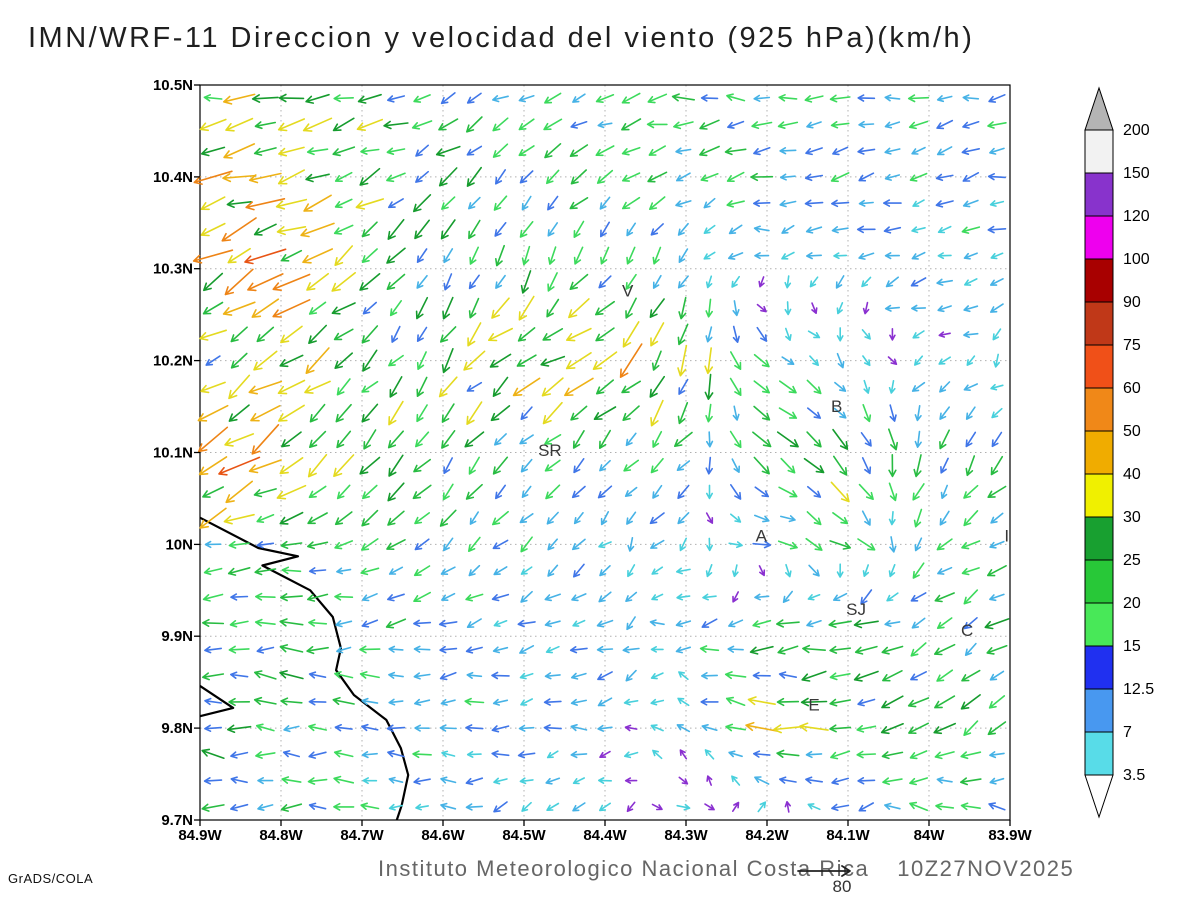  I want to click on coastline, so click(304, 668).